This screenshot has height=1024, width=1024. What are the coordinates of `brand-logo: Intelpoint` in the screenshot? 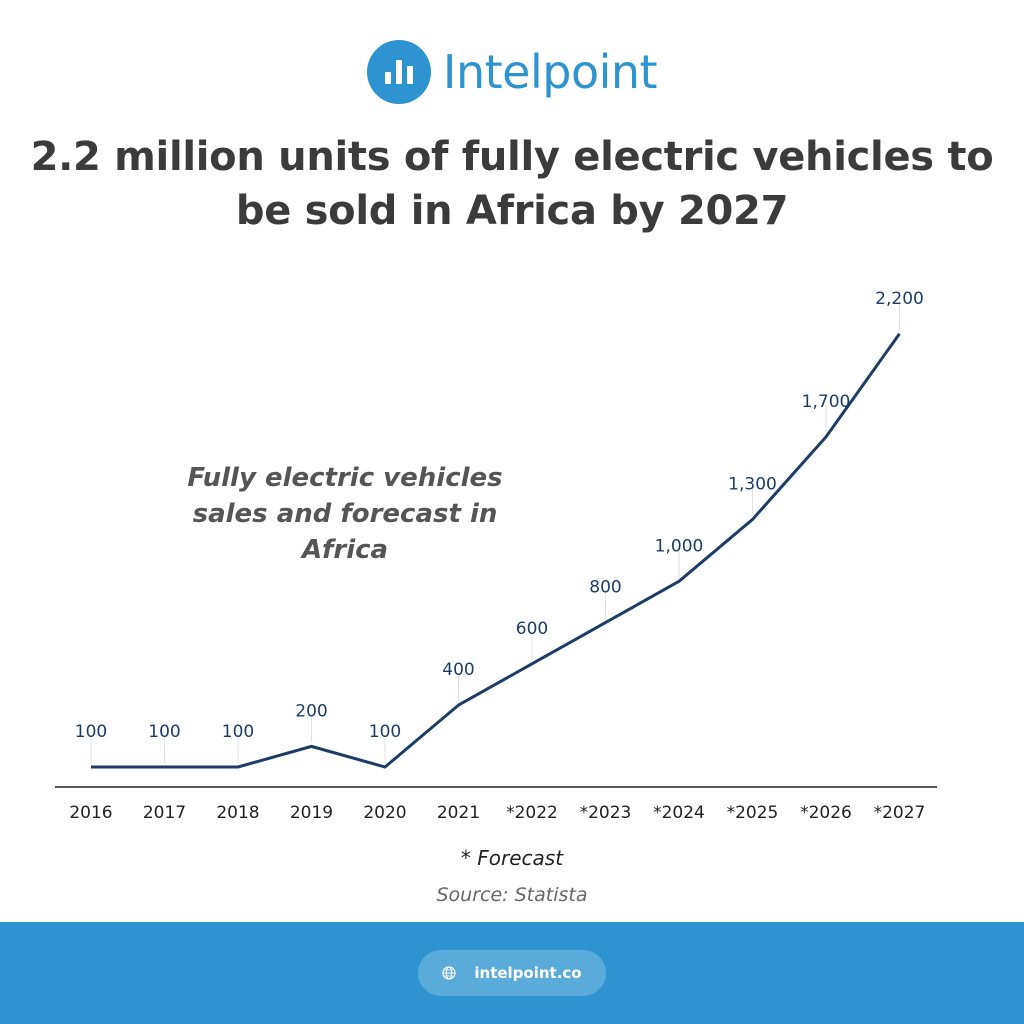 It's located at (512, 72).